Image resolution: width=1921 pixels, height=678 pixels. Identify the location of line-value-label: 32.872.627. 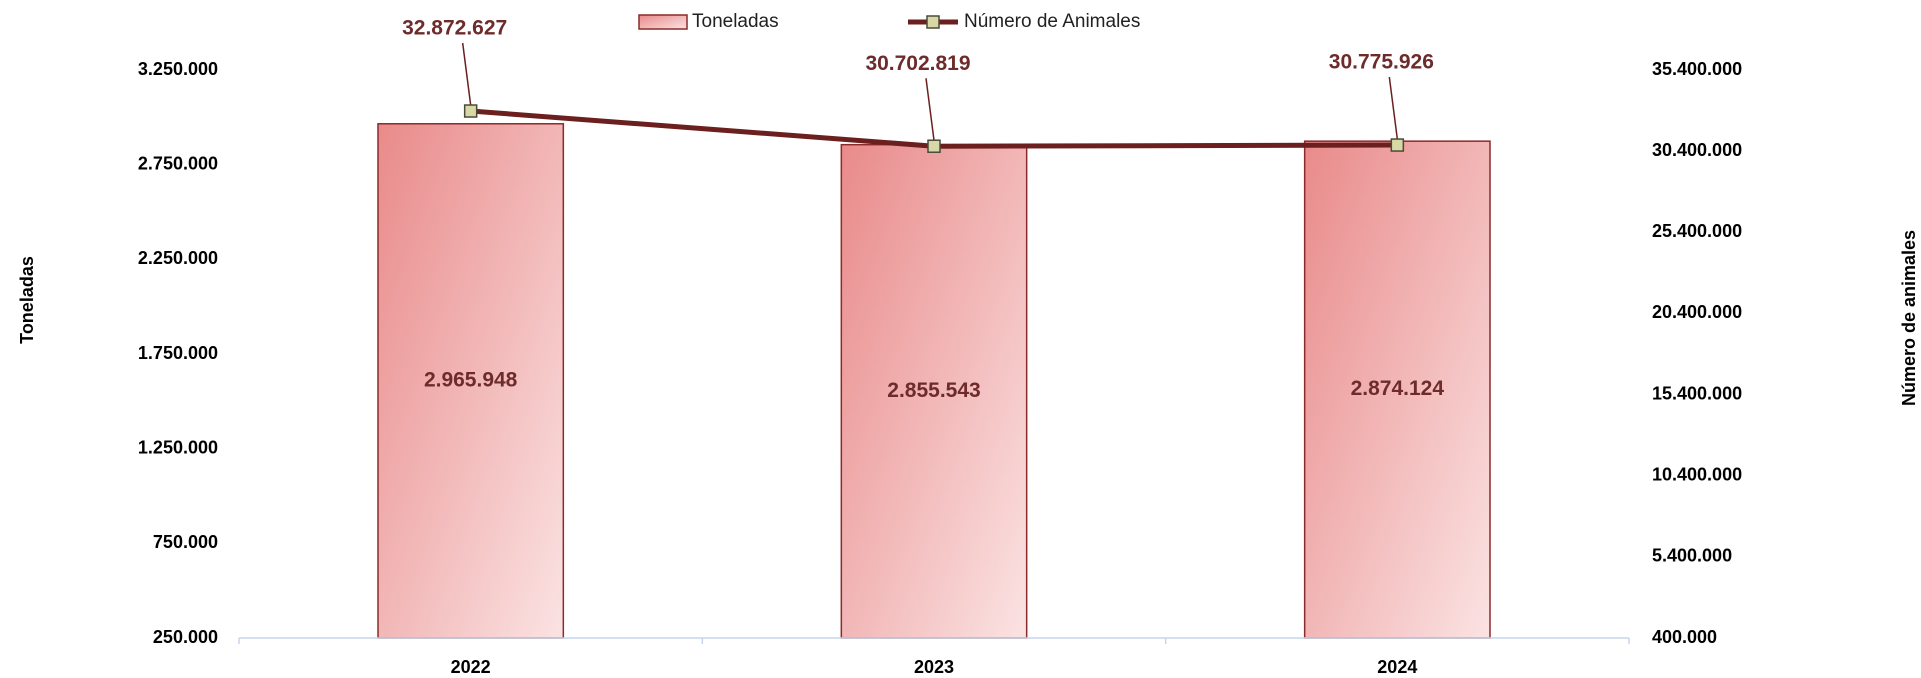
(454, 28).